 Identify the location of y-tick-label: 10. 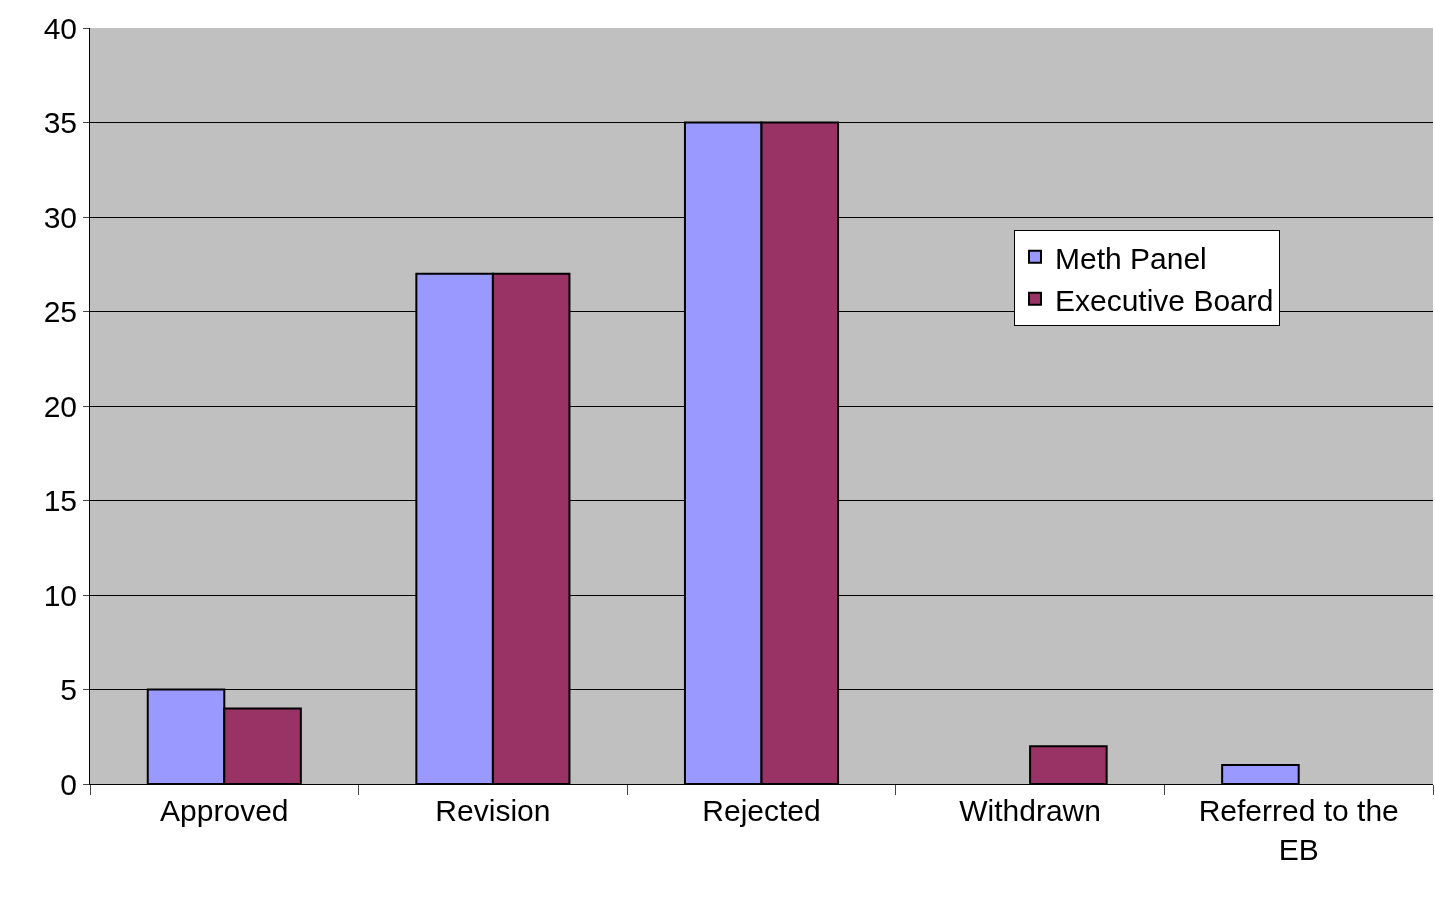
(60, 595).